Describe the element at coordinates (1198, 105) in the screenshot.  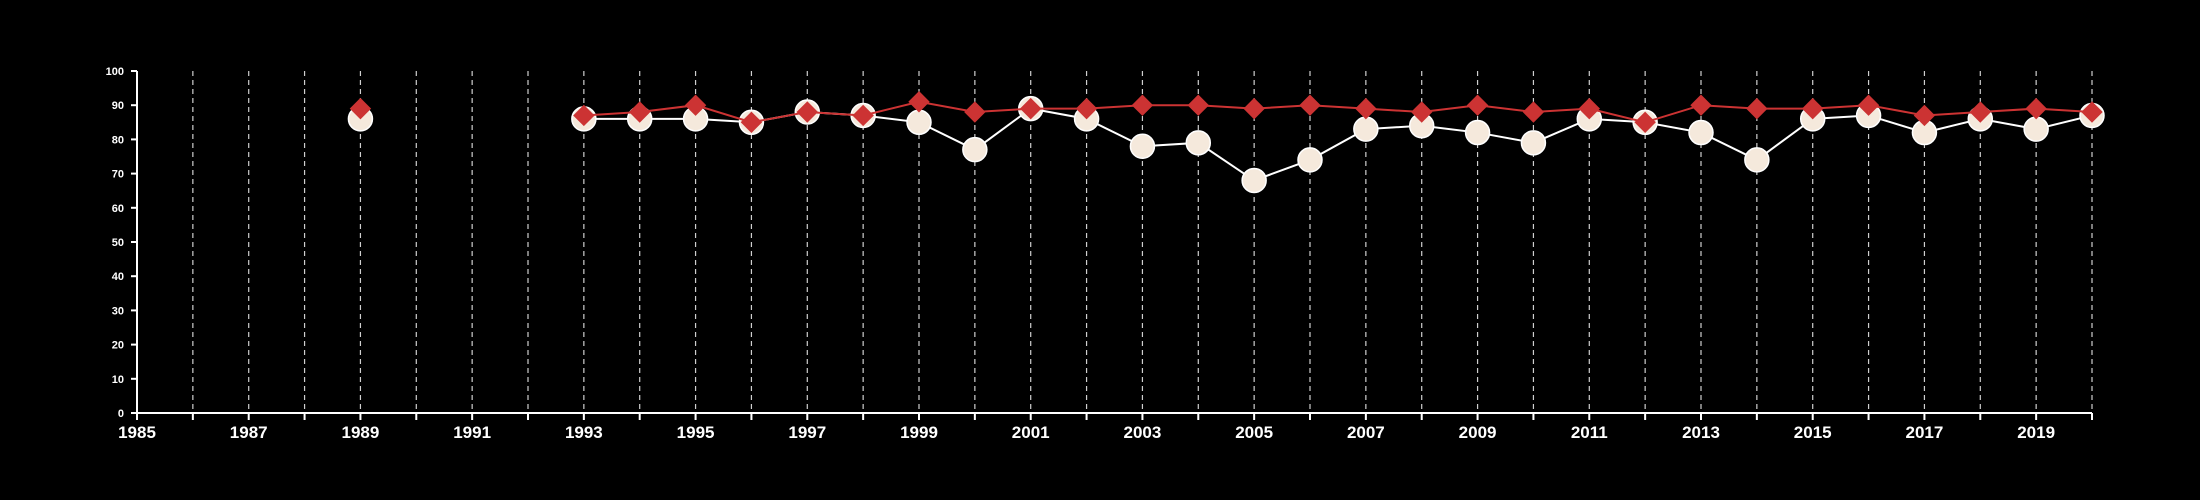
I see `point-diamond-2004` at that location.